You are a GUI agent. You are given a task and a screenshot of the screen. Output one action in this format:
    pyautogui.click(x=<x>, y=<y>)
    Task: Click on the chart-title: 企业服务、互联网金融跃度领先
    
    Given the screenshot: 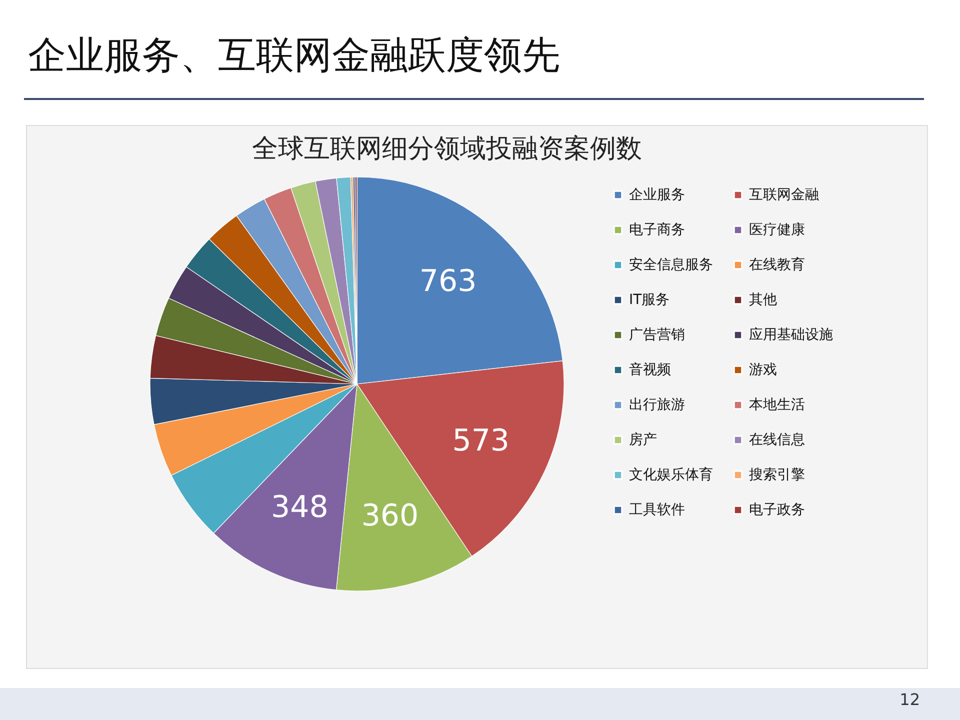 What is the action you would take?
    pyautogui.click(x=294, y=55)
    